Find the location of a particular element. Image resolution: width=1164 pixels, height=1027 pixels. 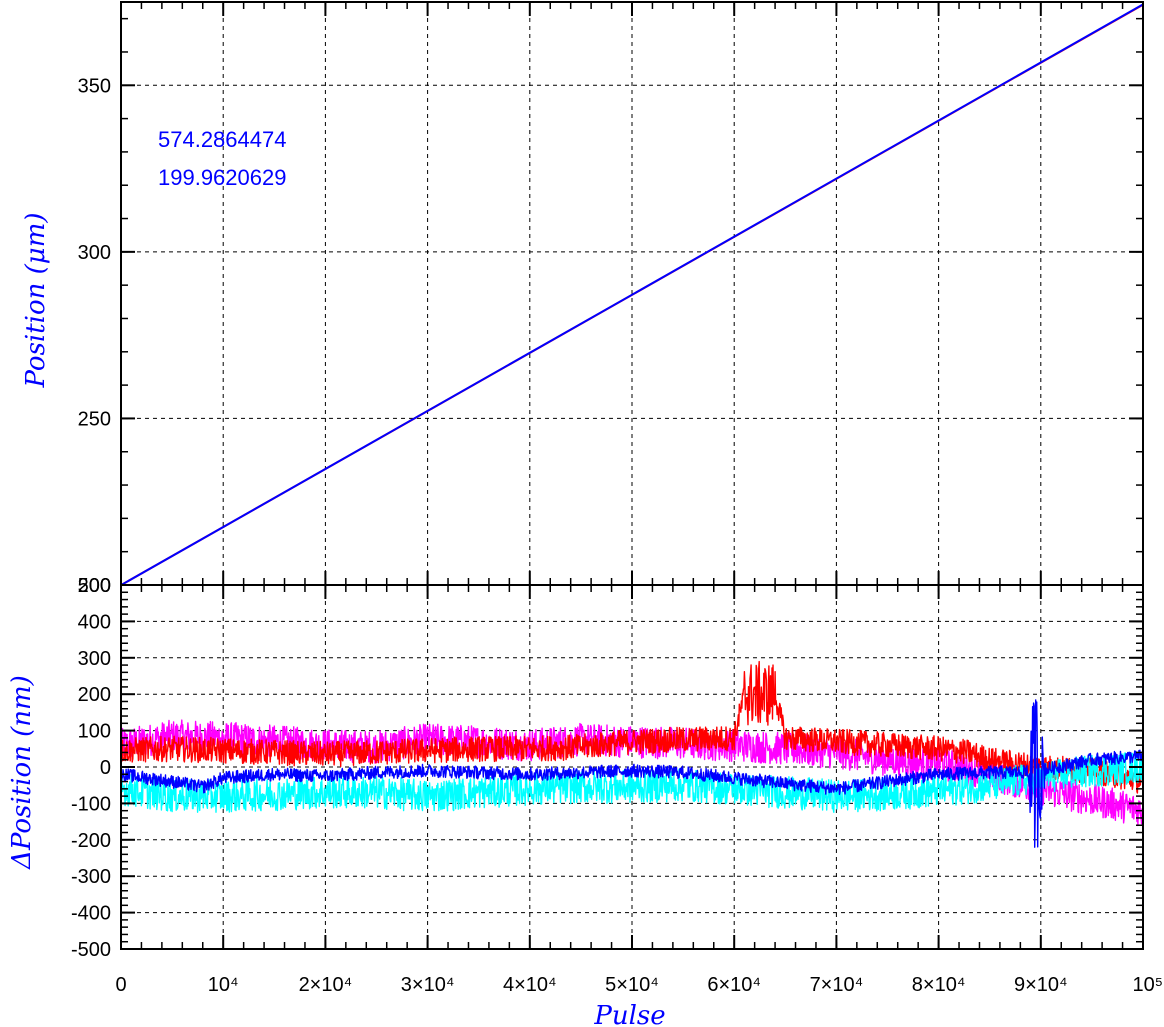

xtick-label: 2×10⁴ is located at coordinates (326, 985).